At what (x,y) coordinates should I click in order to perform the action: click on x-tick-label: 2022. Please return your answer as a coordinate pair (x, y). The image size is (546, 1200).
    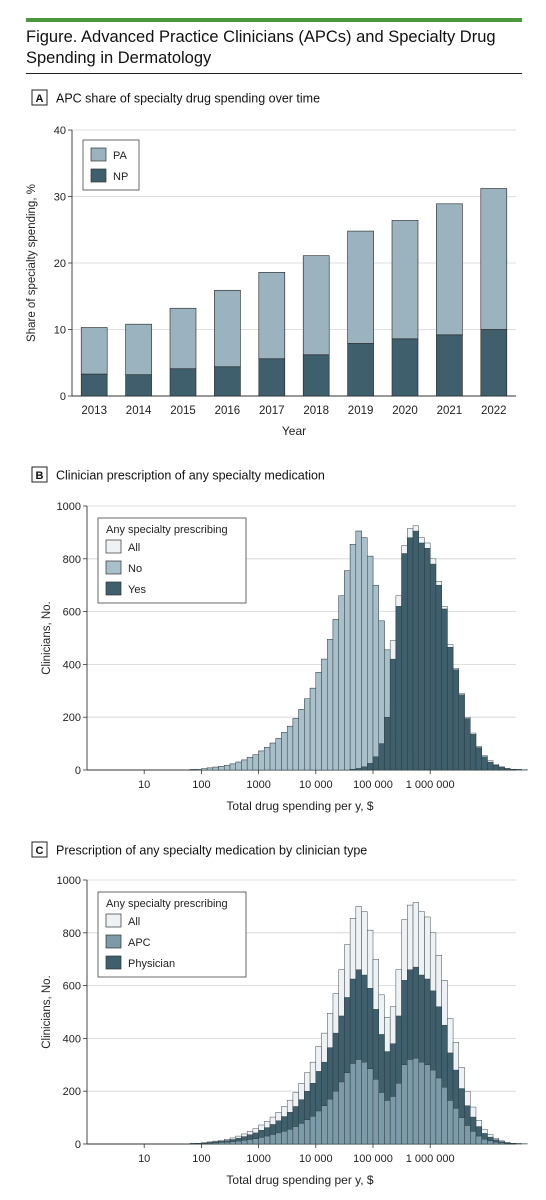
    Looking at the image, I should click on (494, 411).